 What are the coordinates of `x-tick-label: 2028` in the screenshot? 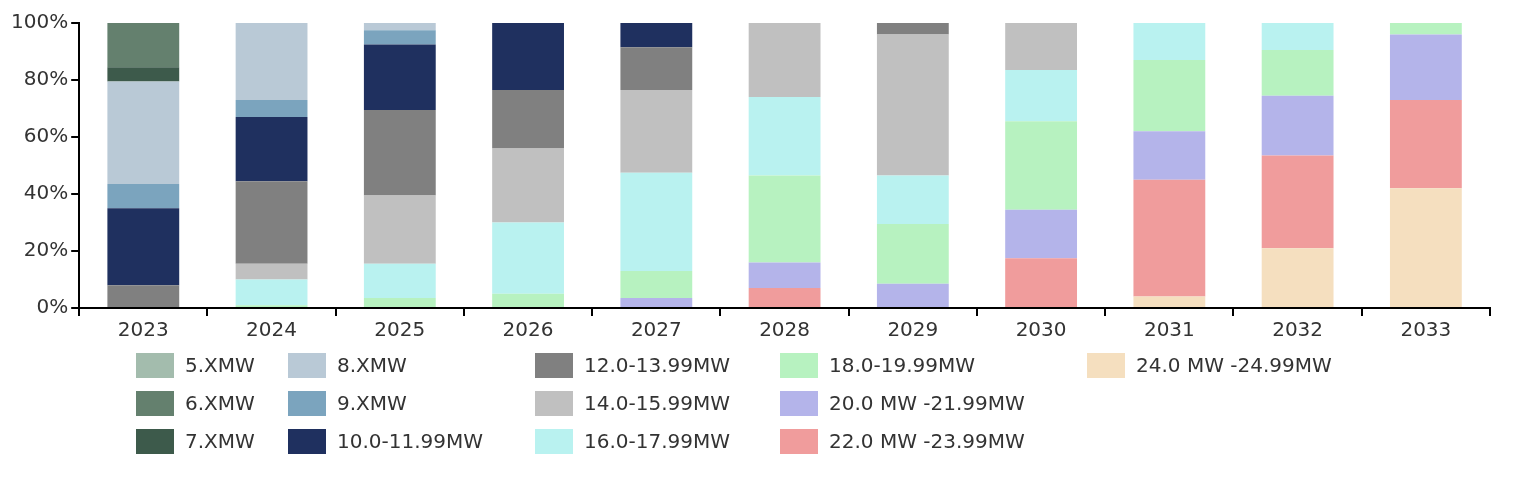 It's located at (785, 329).